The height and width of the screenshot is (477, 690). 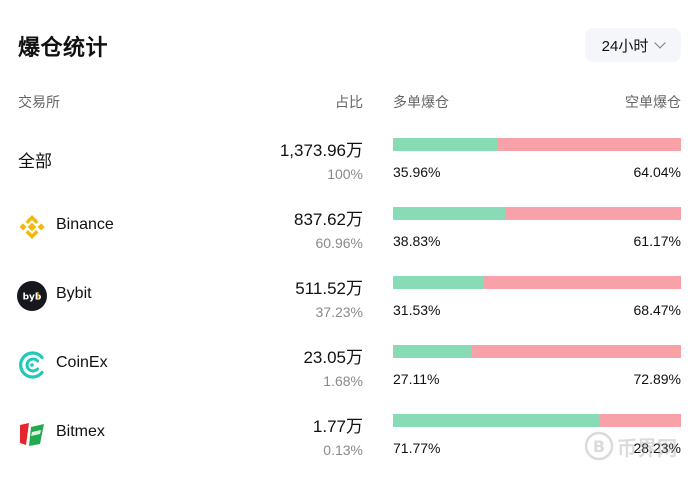 What do you see at coordinates (74, 293) in the screenshot?
I see `exchange-name: Bybit` at bounding box center [74, 293].